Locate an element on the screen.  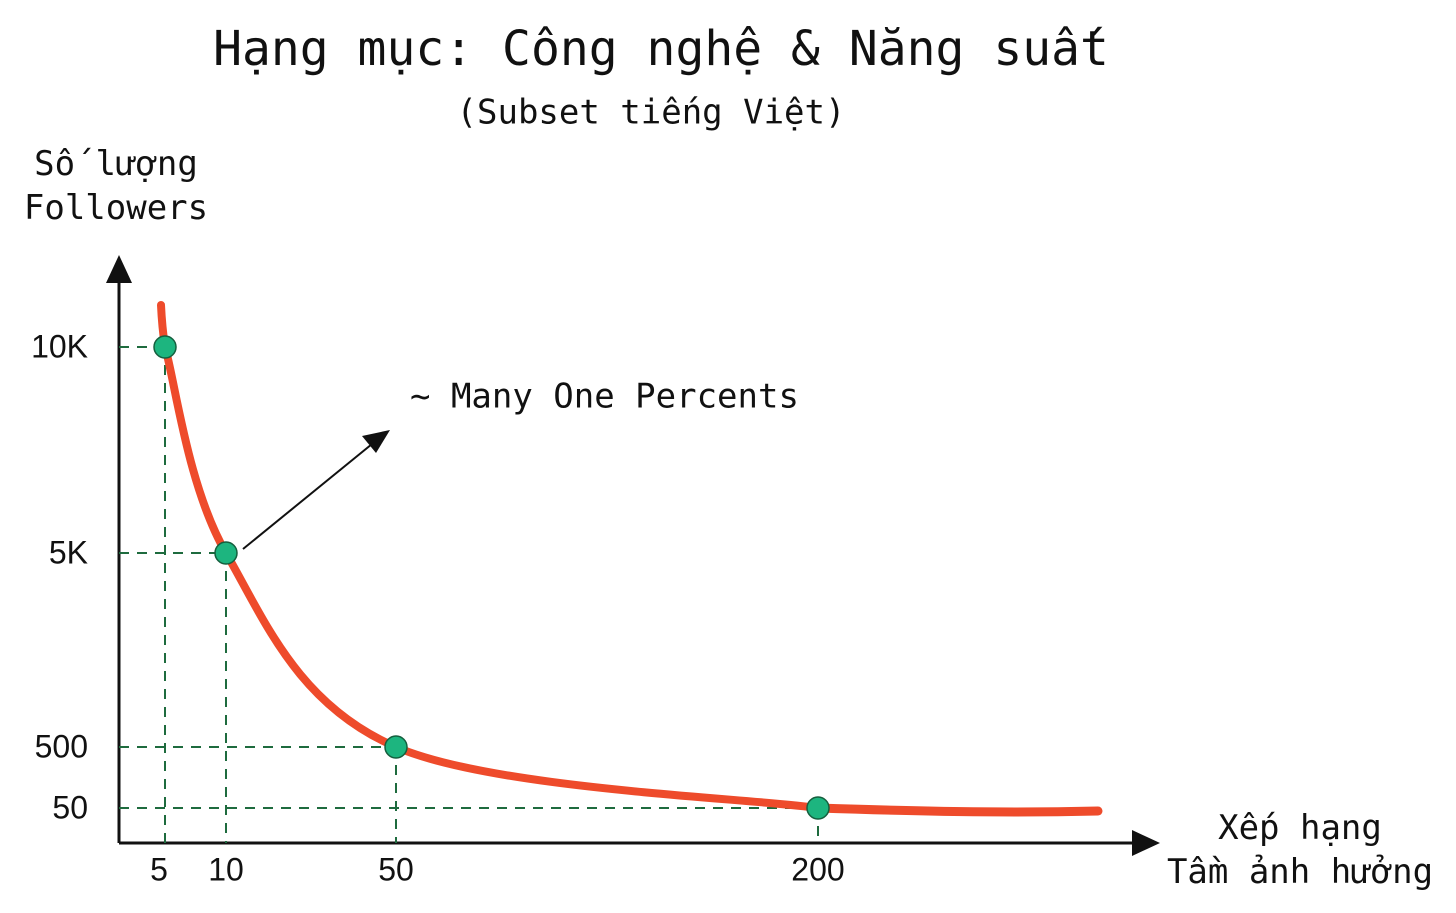
y-axis-arrow is located at coordinates (119, 269).